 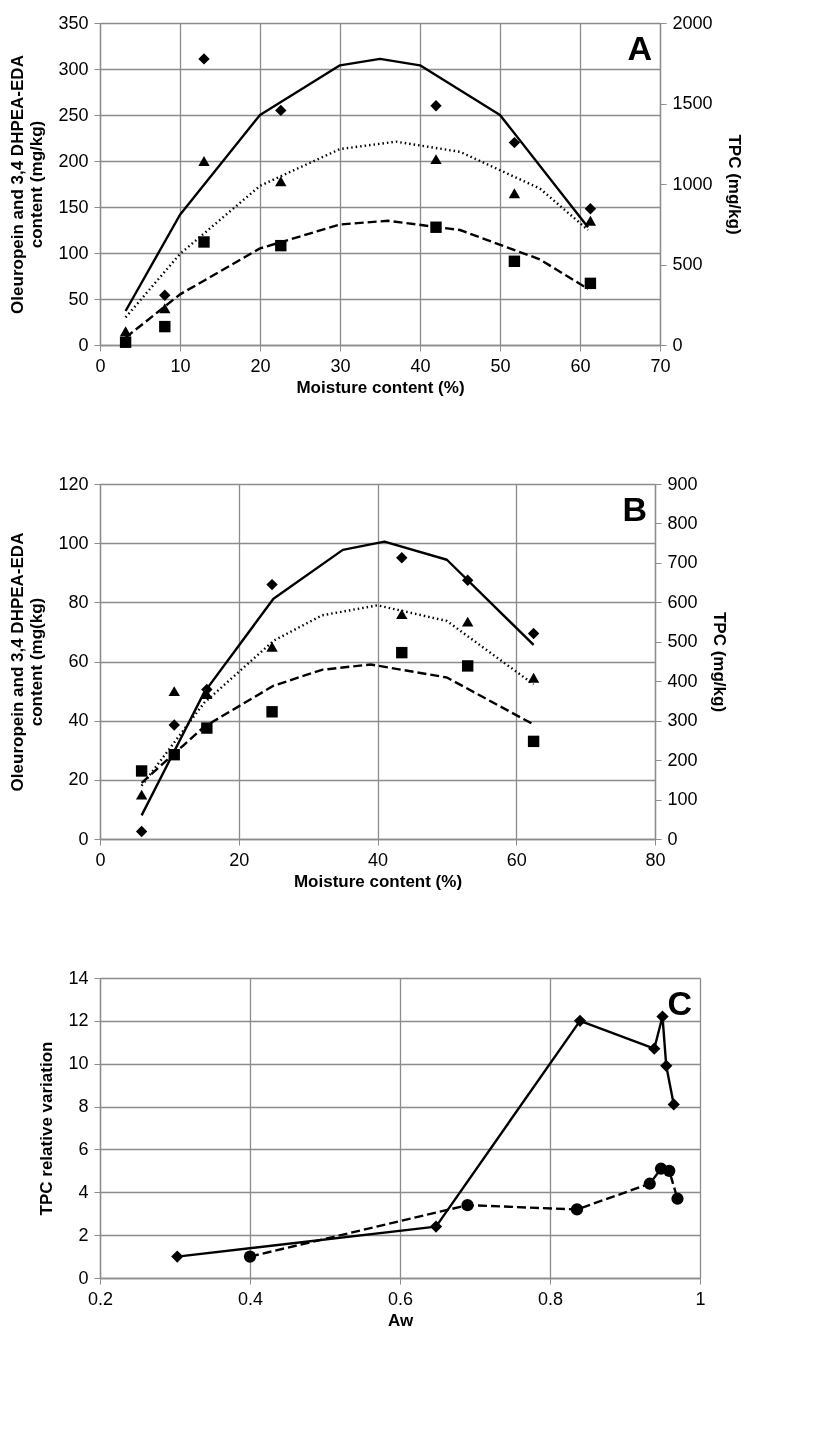 I want to click on y-tick-label: 80, so click(x=78, y=601).